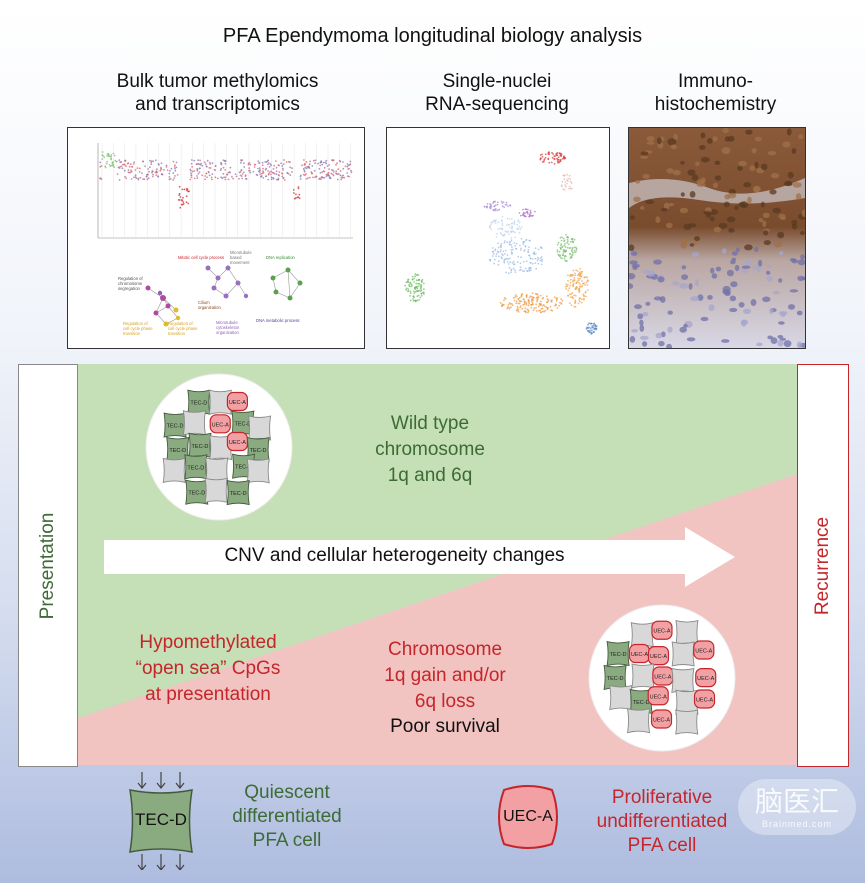 This screenshot has height=883, width=865. What do you see at coordinates (445, 676) in the screenshot?
I see `chromosome-text: Chromosome 1q gain and/or 6q loss` at bounding box center [445, 676].